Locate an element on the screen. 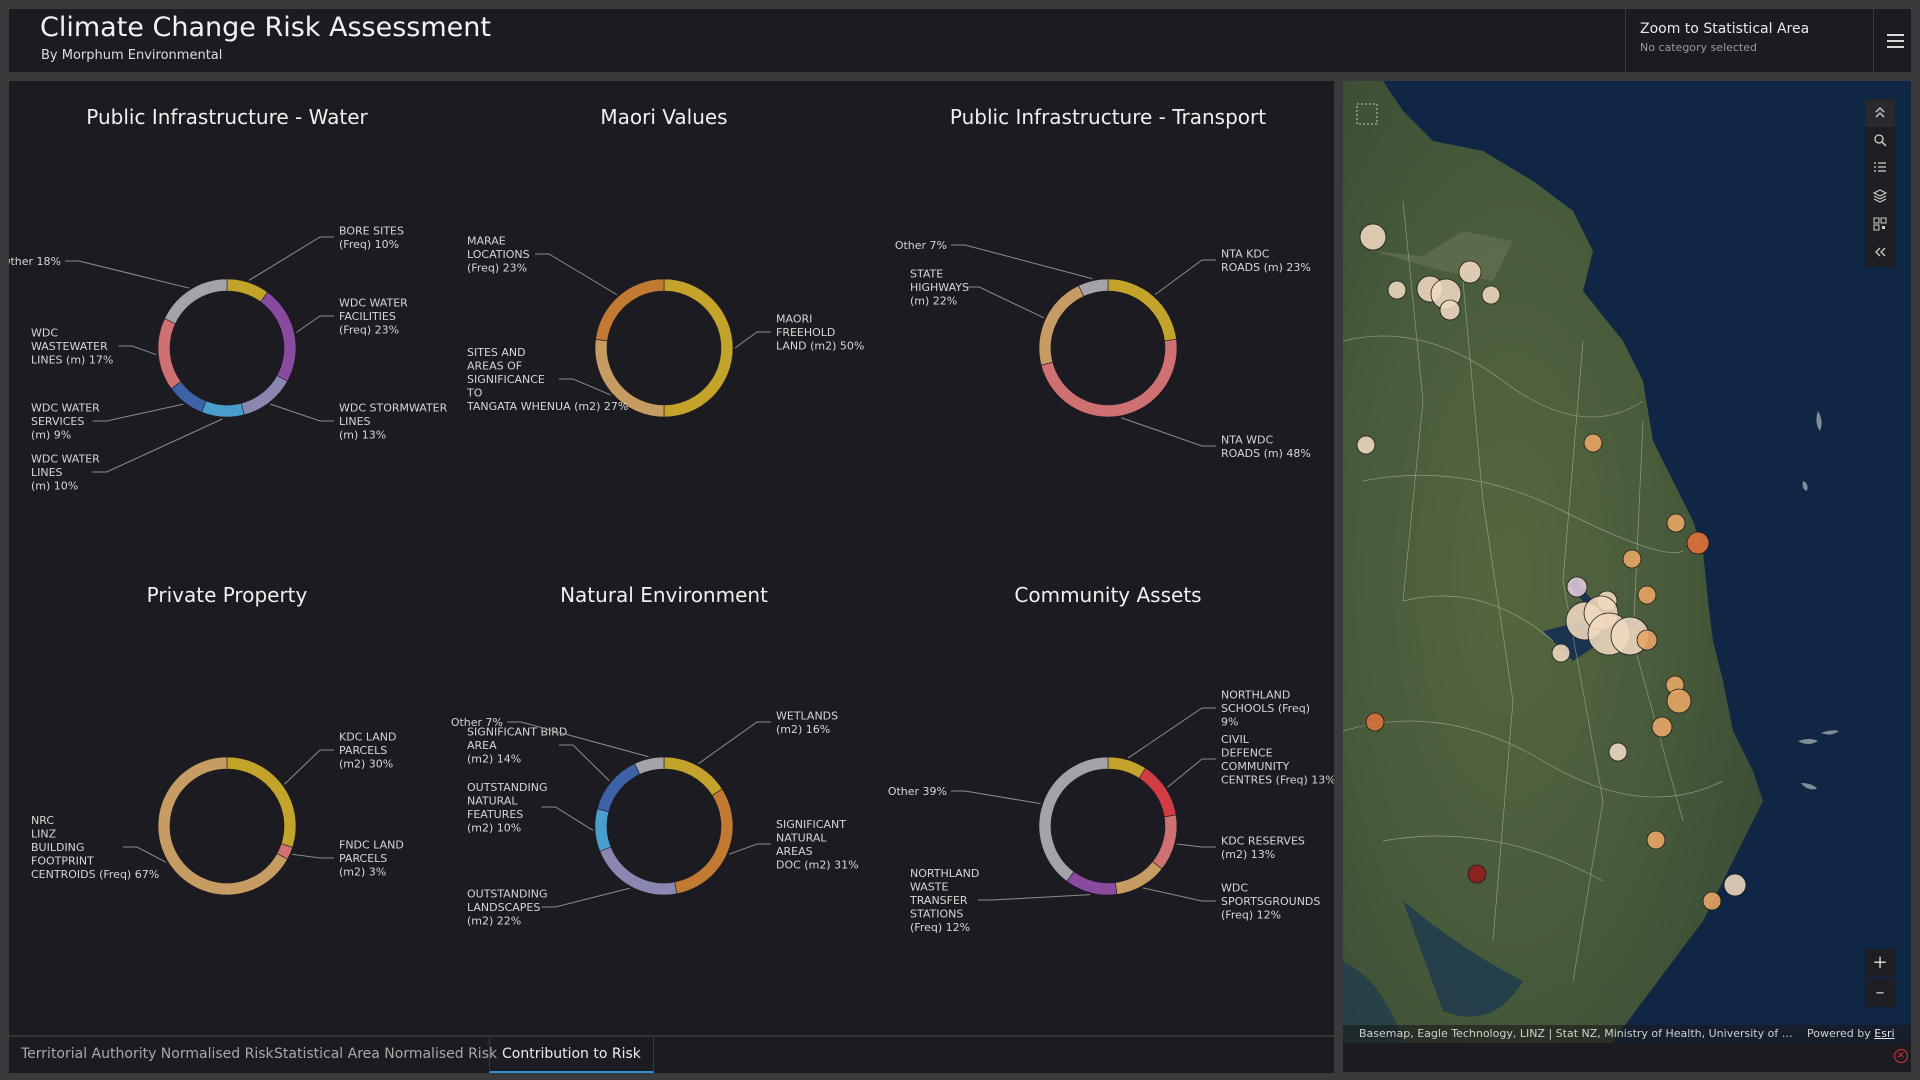  powered-by: Powered by Esri is located at coordinates (1851, 1034).